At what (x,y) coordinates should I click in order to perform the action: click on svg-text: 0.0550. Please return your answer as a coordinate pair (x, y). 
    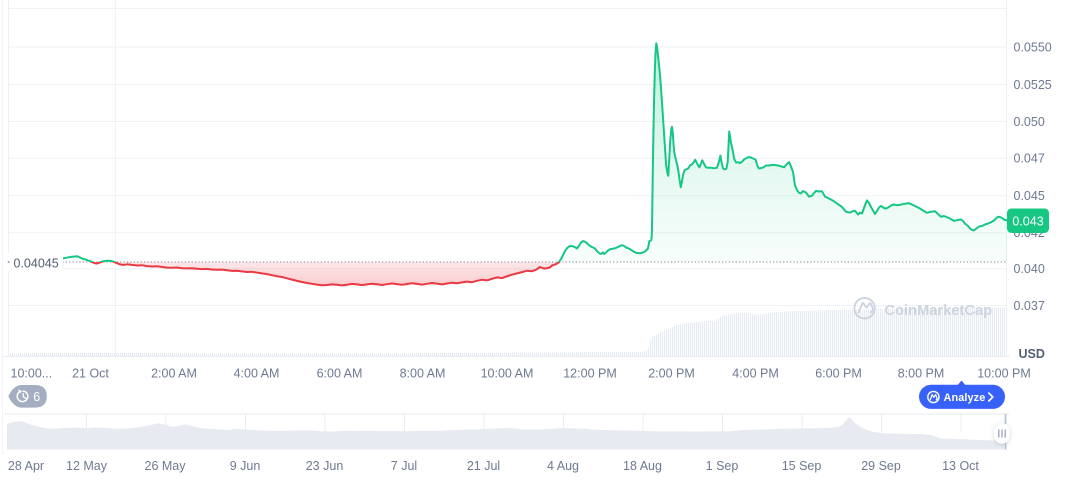
    Looking at the image, I should click on (1033, 47).